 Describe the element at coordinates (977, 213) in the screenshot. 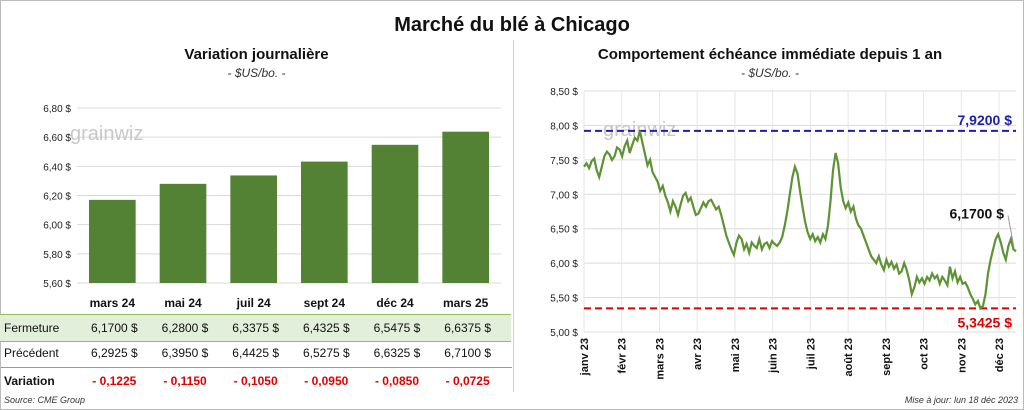

I see `last-price-label: 6,1700 $` at that location.